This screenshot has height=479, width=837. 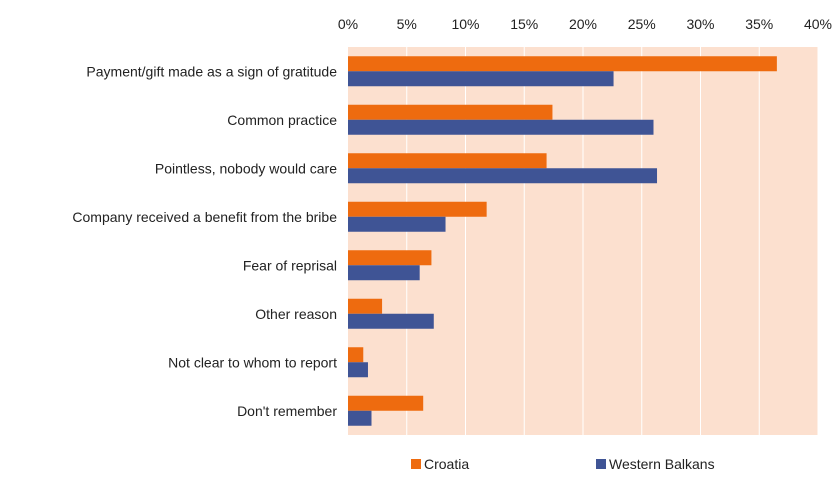 What do you see at coordinates (601, 464) in the screenshot?
I see `legend-swatch-western-balkans` at bounding box center [601, 464].